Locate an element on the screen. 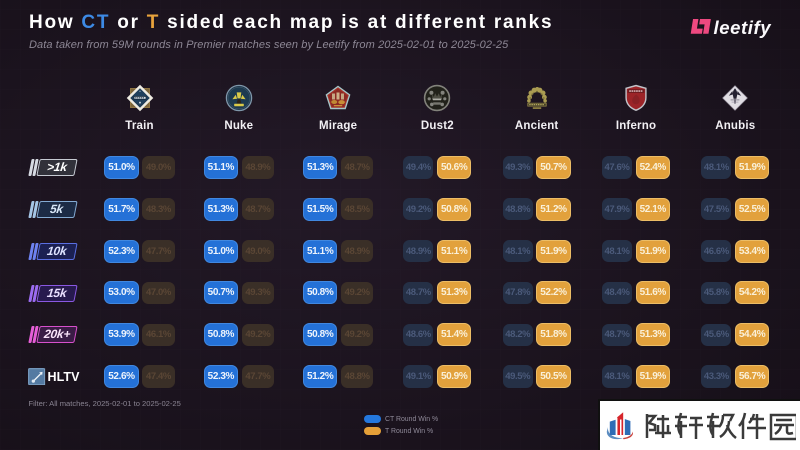 This screenshot has width=800, height=450. svg-text: leetify is located at coordinates (743, 28).